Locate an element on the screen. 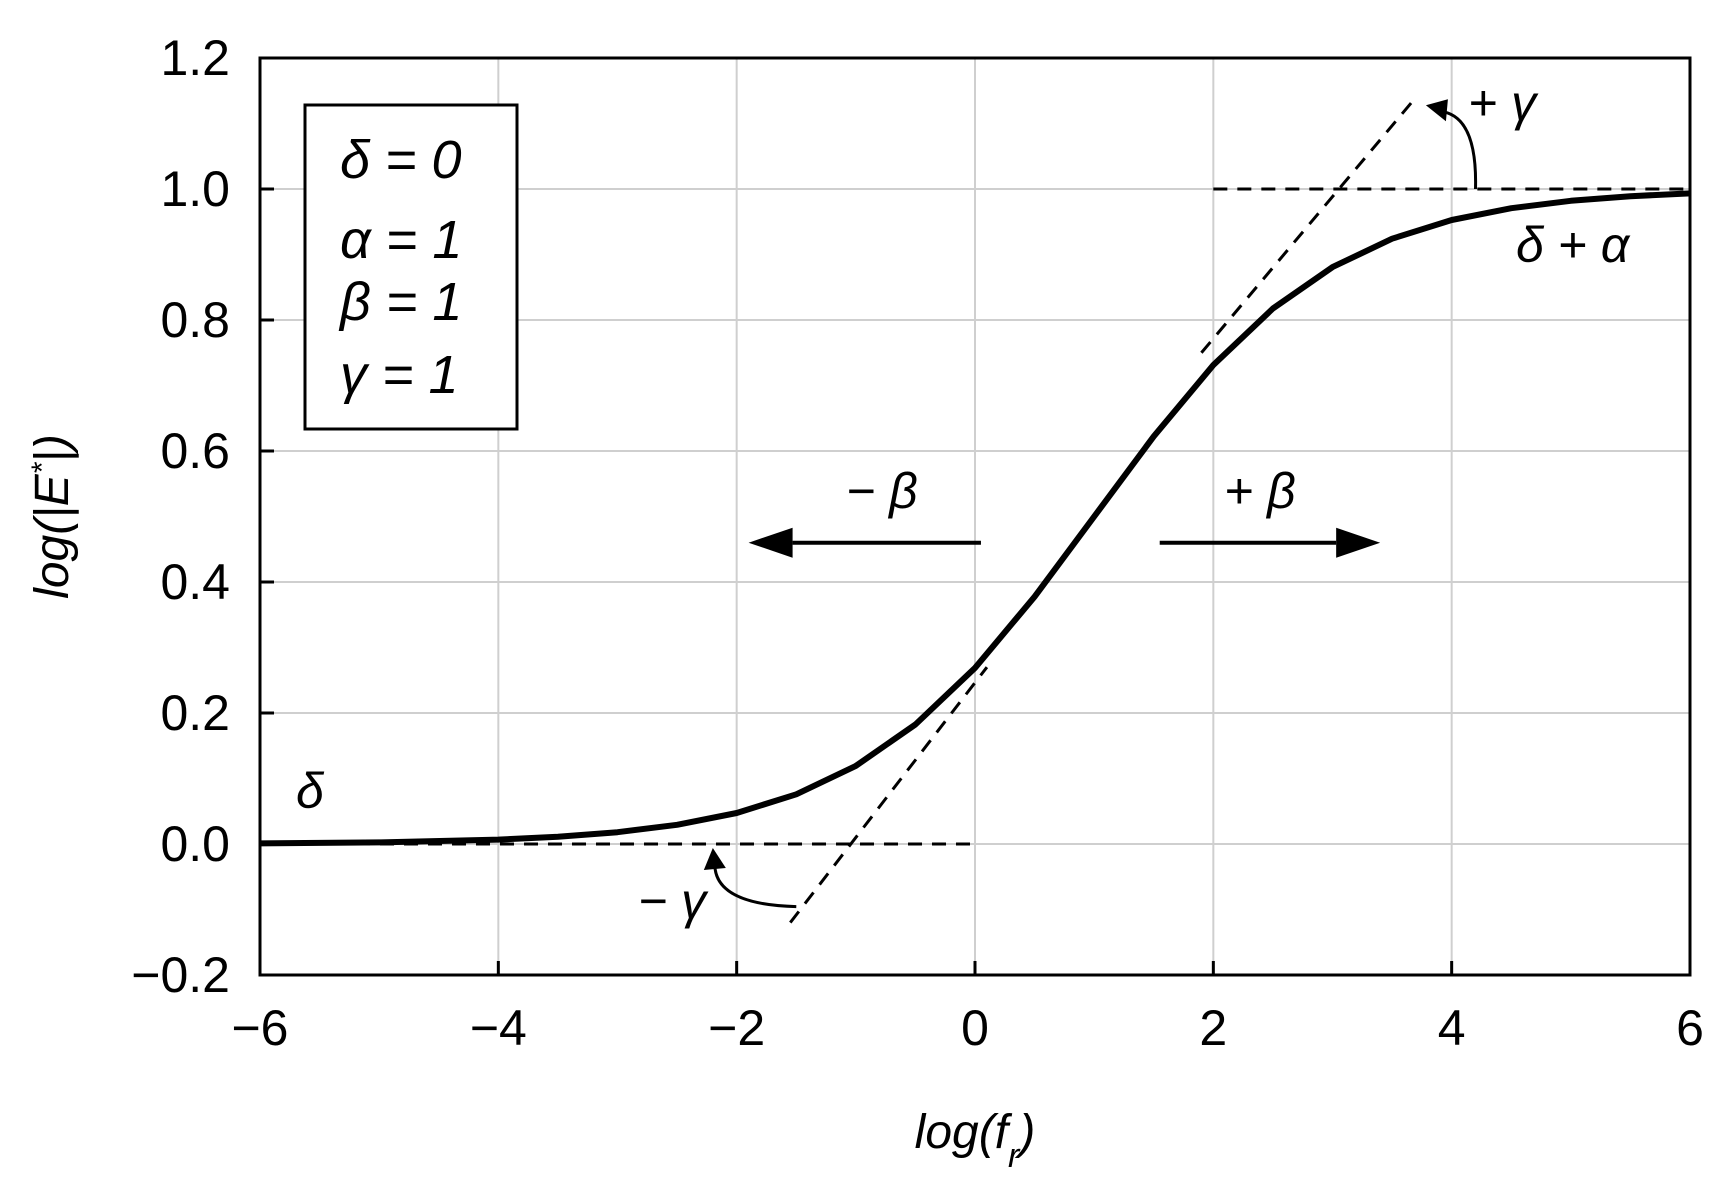  y-tick-label: 0.6 is located at coordinates (195, 451).